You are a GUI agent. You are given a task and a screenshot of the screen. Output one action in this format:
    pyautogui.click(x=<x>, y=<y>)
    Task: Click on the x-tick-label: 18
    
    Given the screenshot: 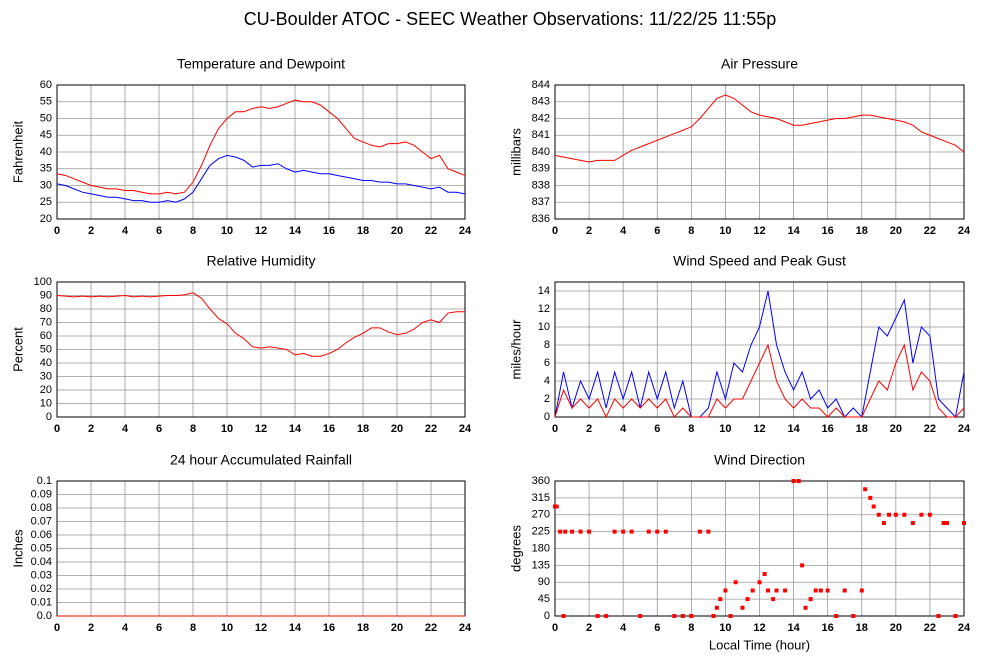 What is the action you would take?
    pyautogui.click(x=862, y=628)
    